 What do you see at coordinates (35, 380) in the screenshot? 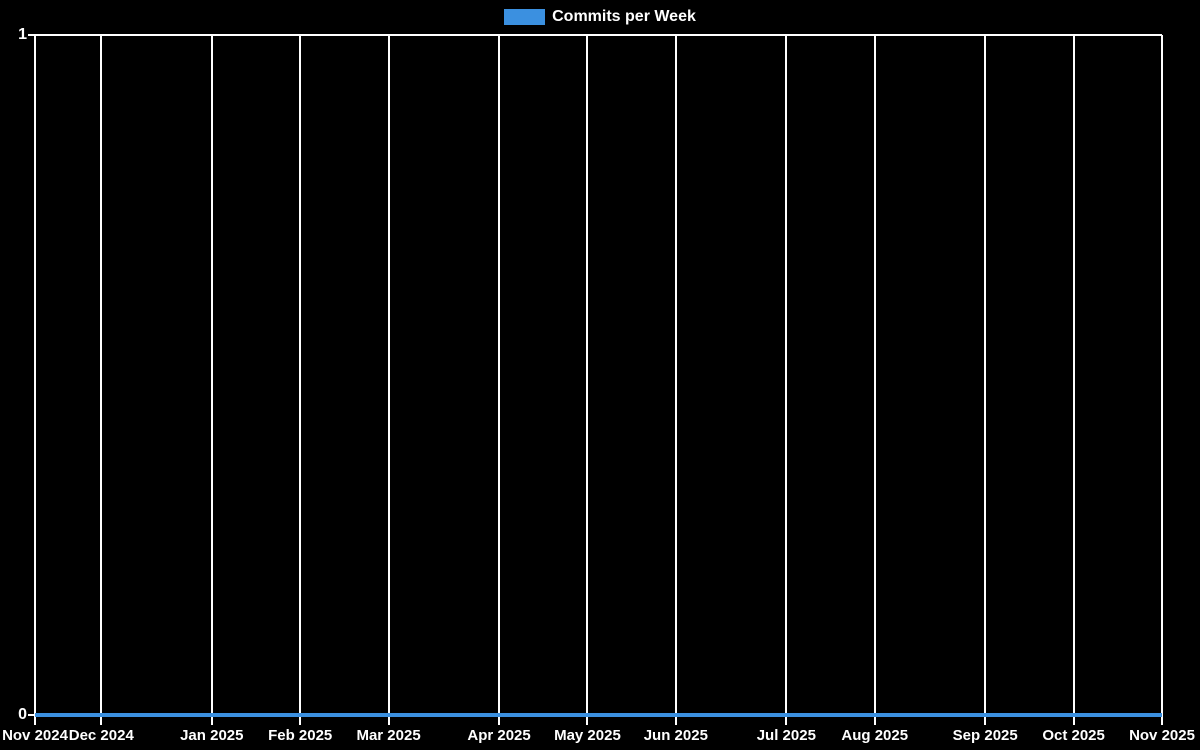
I see `gridline-nov-2024` at bounding box center [35, 380].